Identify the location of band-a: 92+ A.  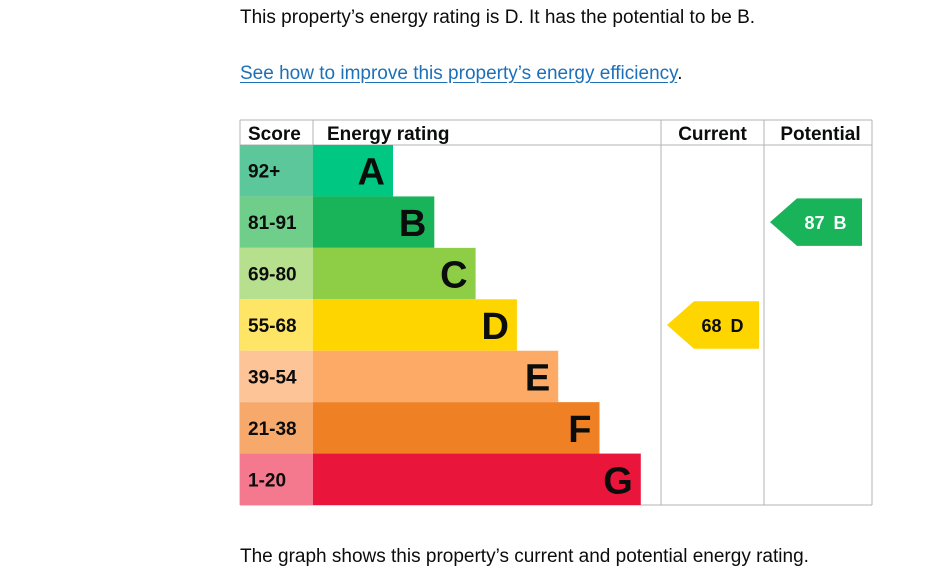
(316, 171).